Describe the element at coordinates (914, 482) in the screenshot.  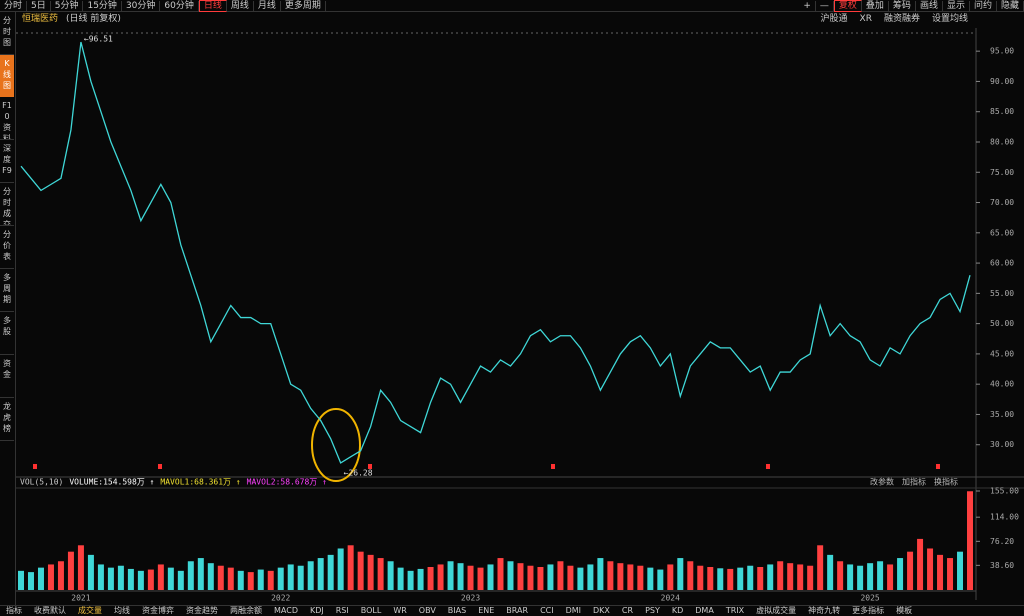
I see `panel-button: 加指标` at that location.